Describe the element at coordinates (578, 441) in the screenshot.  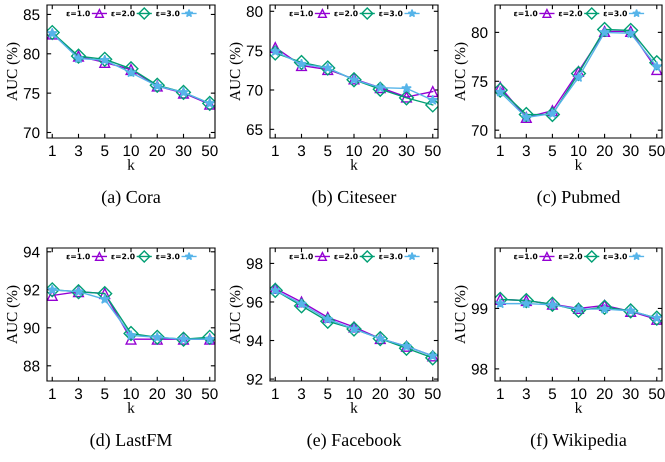
I see `text: (f) Wikipedia` at that location.